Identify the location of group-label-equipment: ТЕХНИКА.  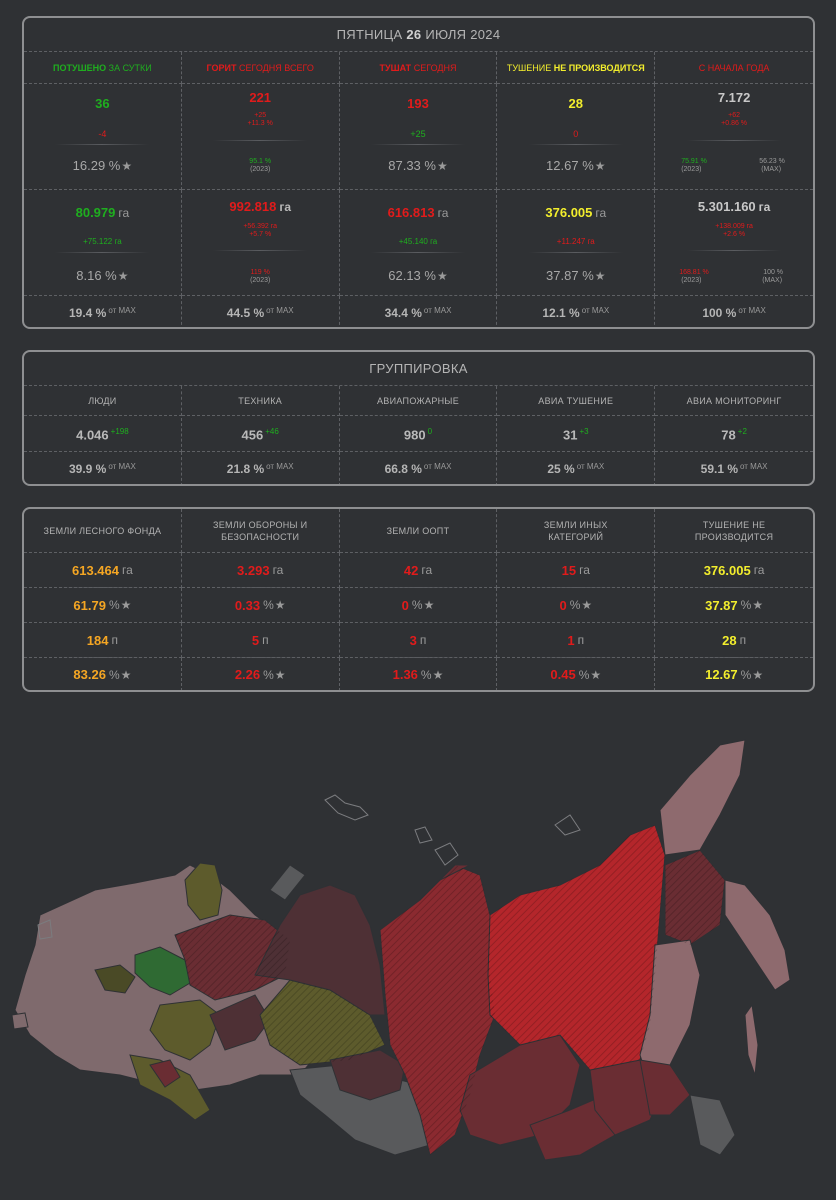
(260, 401).